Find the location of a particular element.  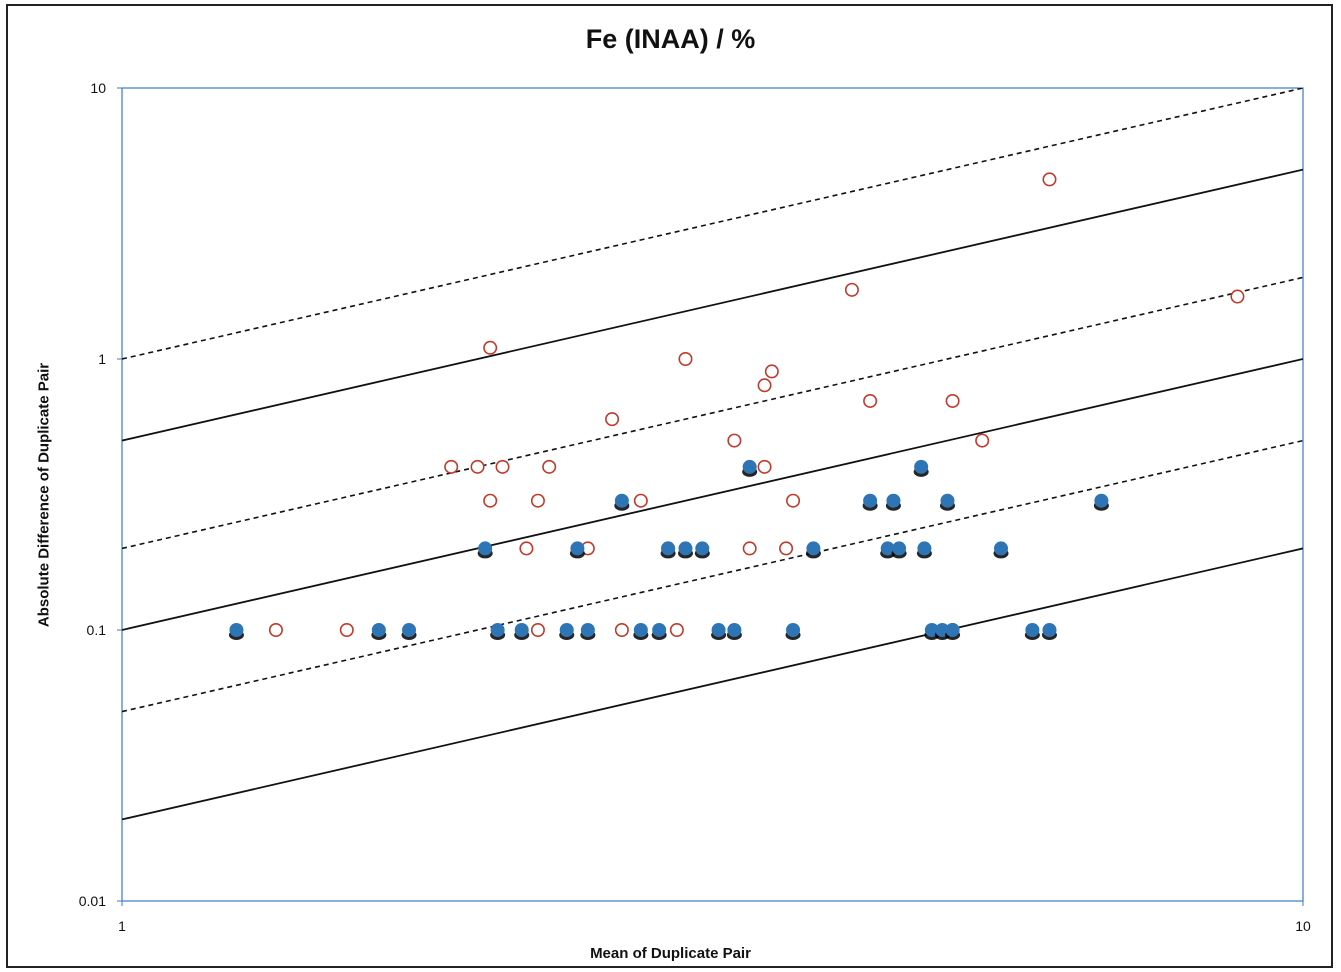

x-tick-label: 1 is located at coordinates (122, 926).